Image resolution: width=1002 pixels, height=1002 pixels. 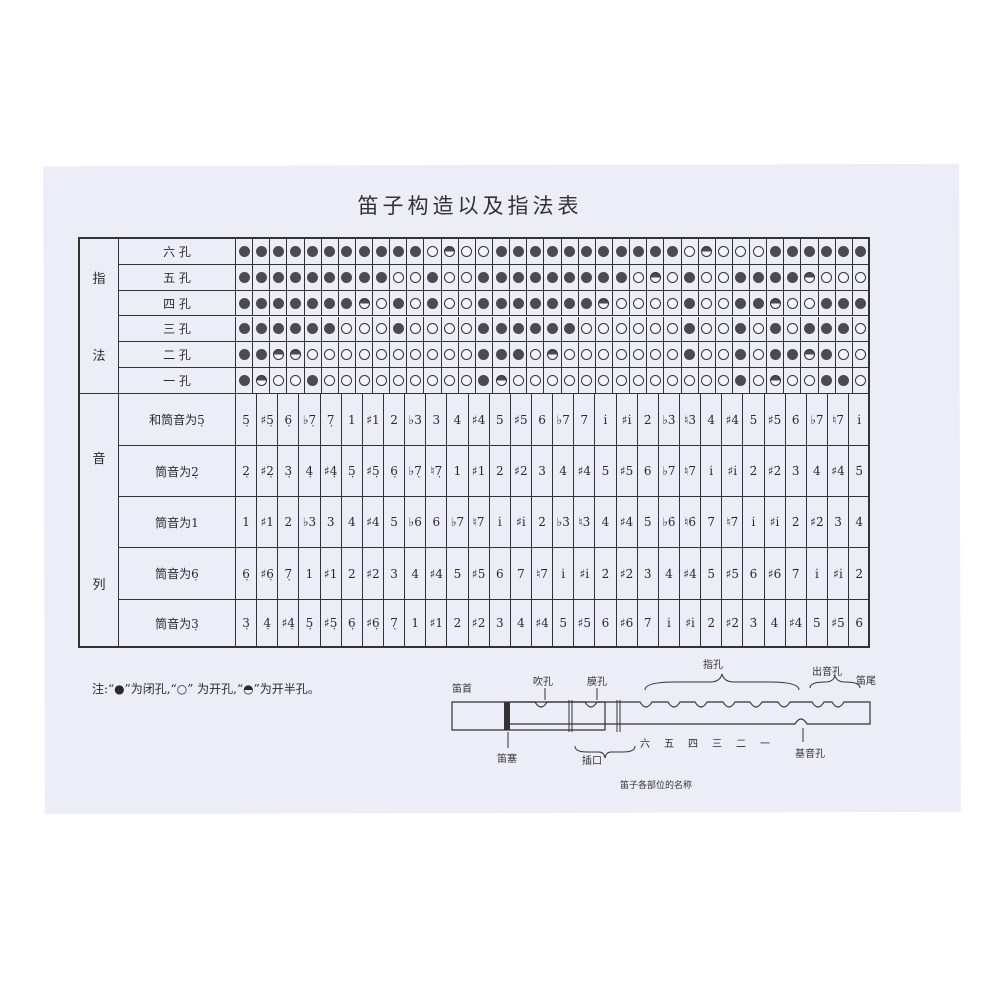 What do you see at coordinates (521, 623) in the screenshot?
I see `note-cell: 4` at bounding box center [521, 623].